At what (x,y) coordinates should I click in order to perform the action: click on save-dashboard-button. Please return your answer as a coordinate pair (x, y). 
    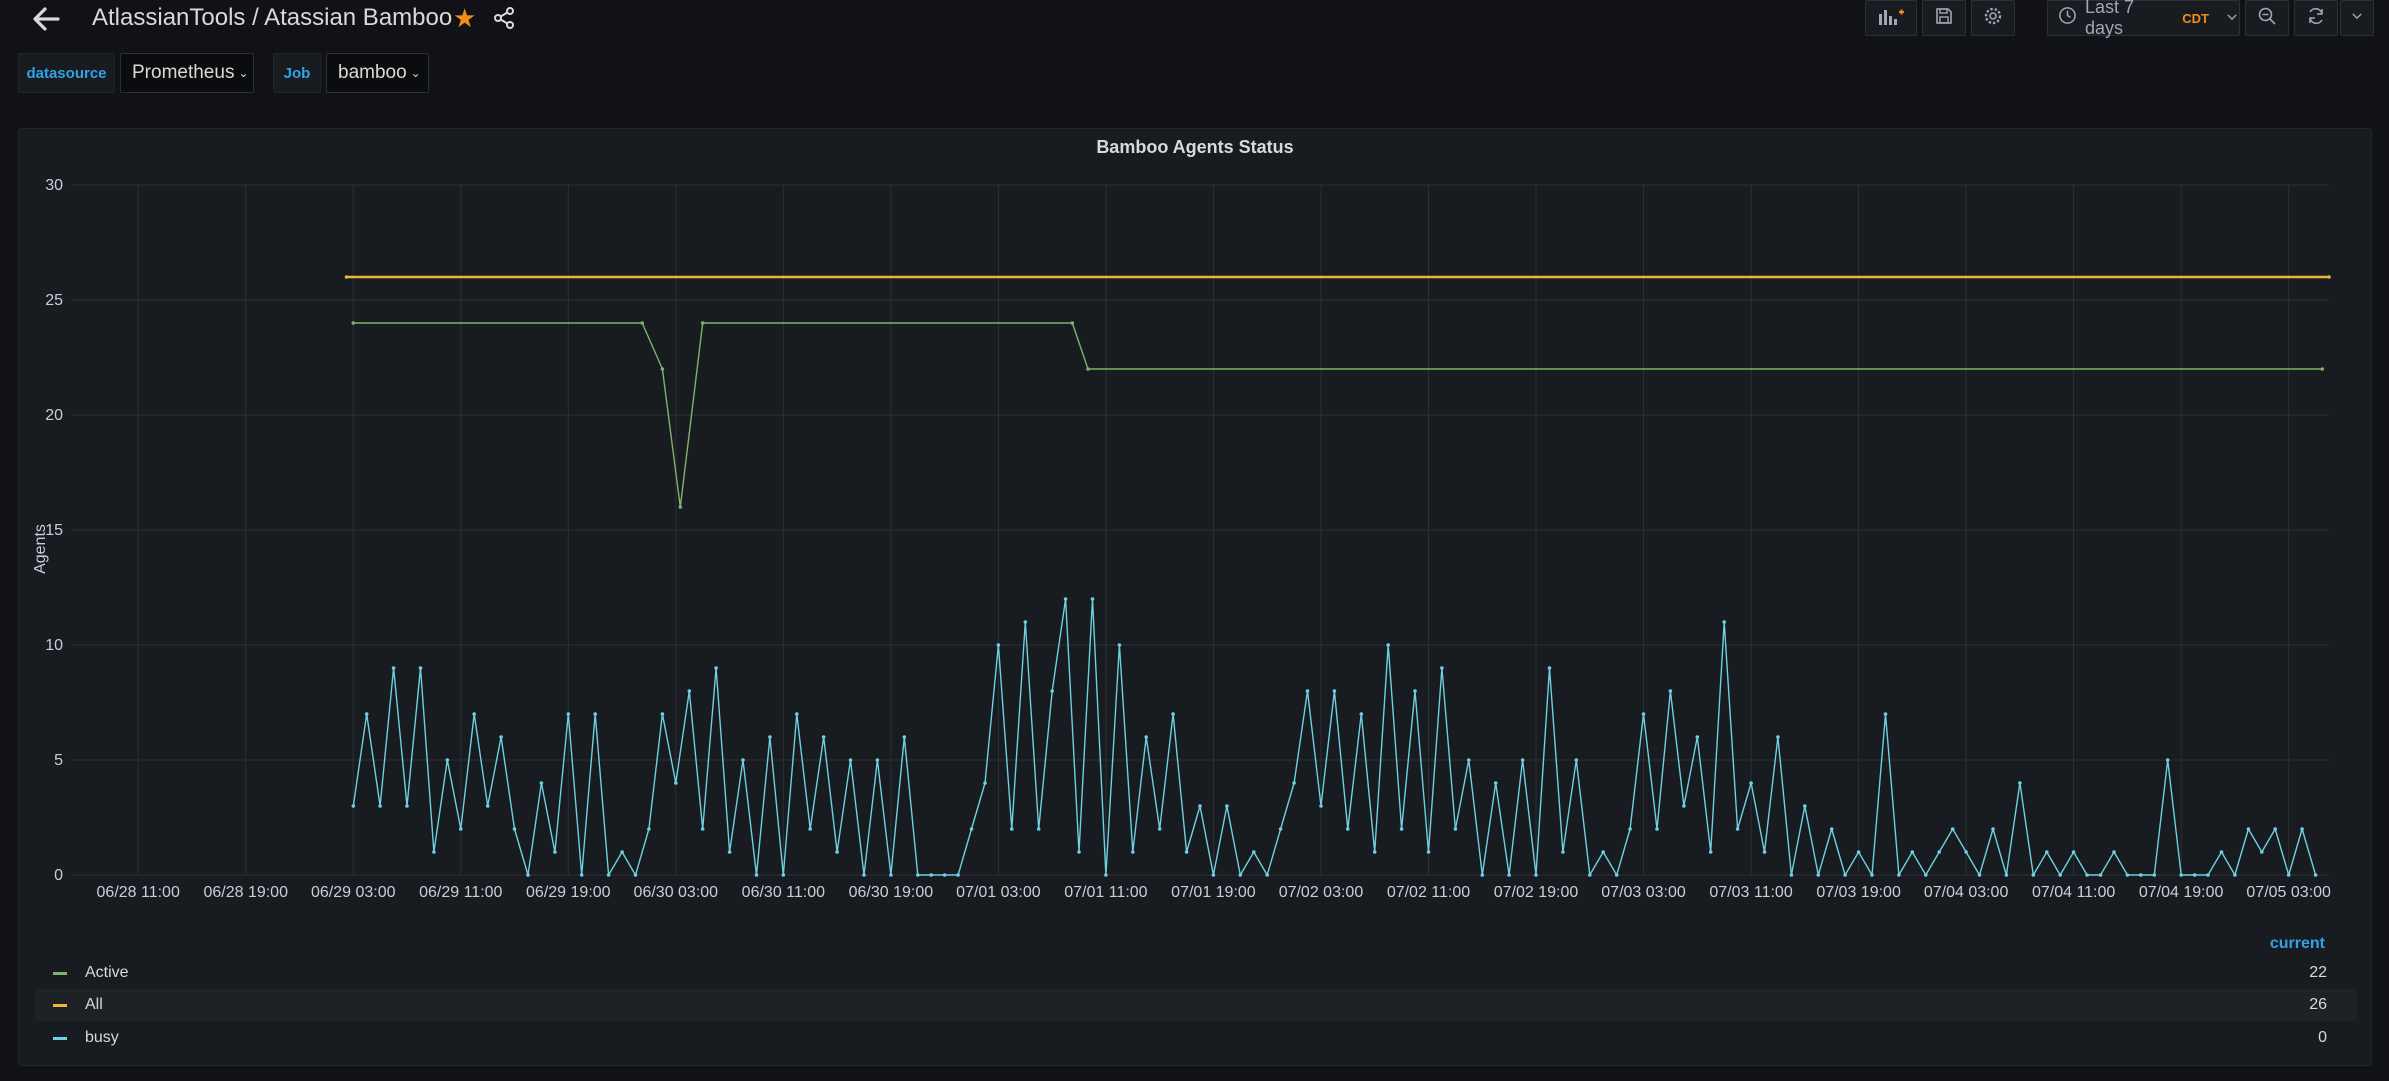
    Looking at the image, I should click on (1944, 18).